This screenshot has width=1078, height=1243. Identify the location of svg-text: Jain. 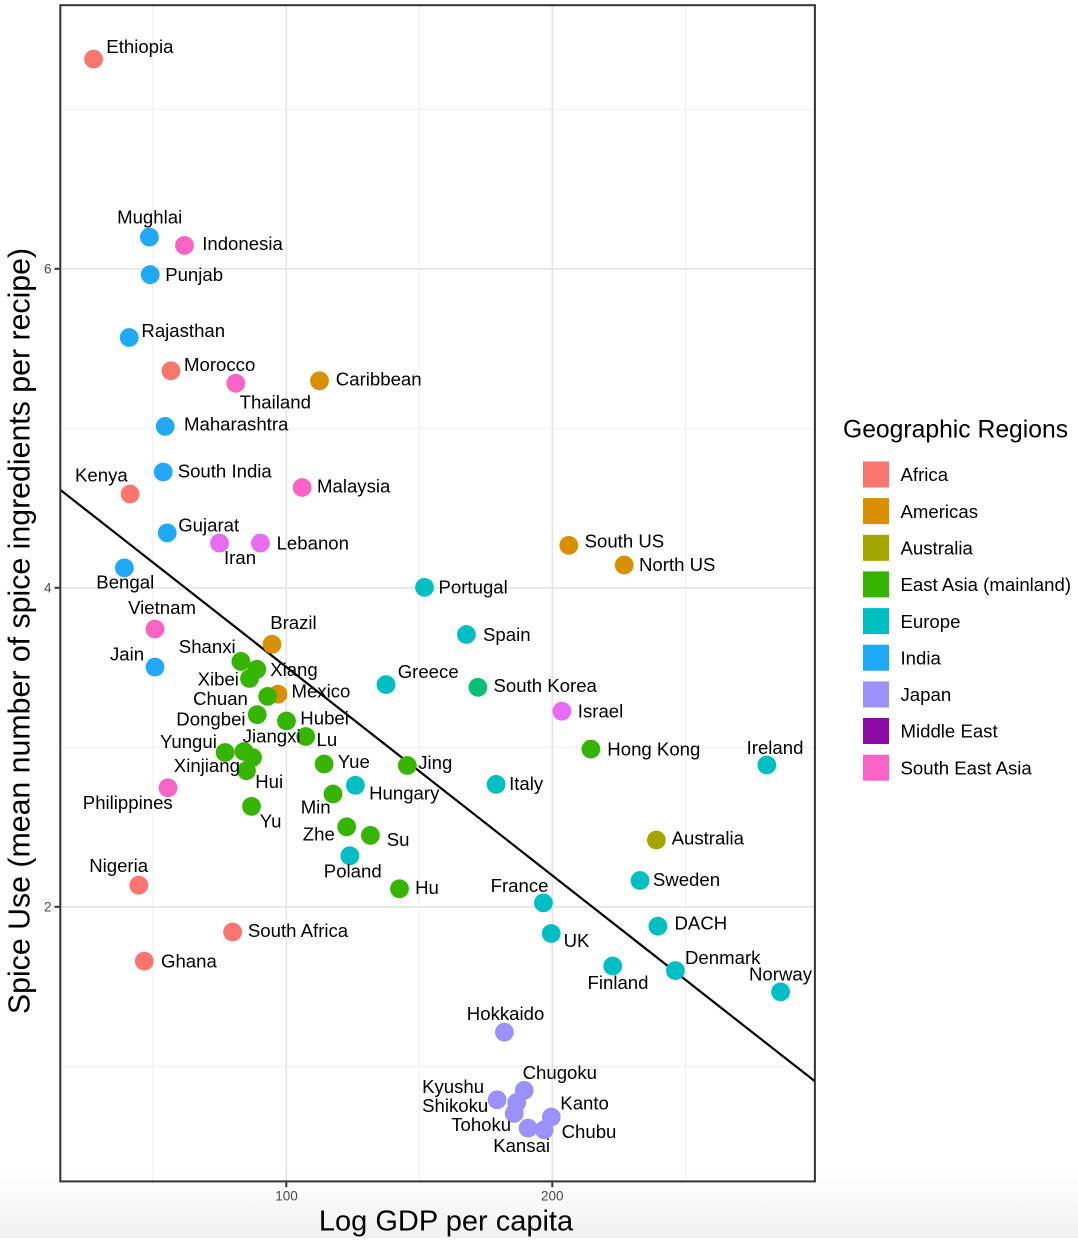
(127, 654).